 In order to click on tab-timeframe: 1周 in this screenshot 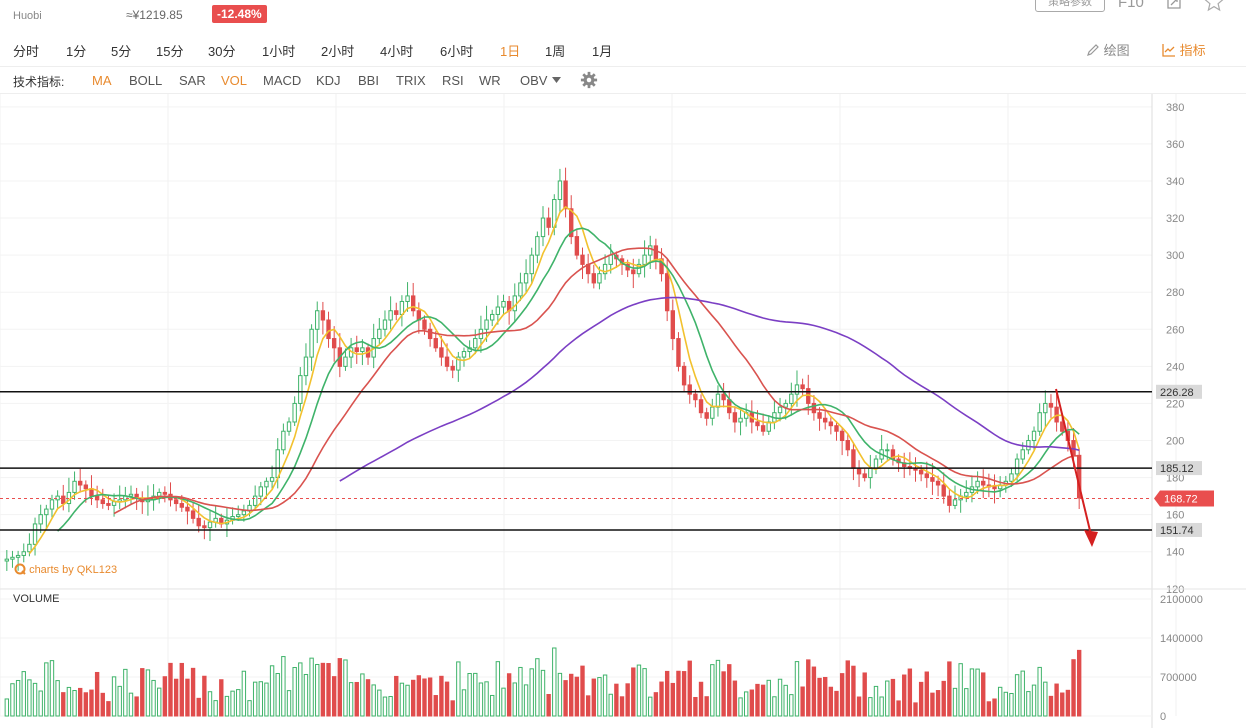, I will do `click(555, 51)`.